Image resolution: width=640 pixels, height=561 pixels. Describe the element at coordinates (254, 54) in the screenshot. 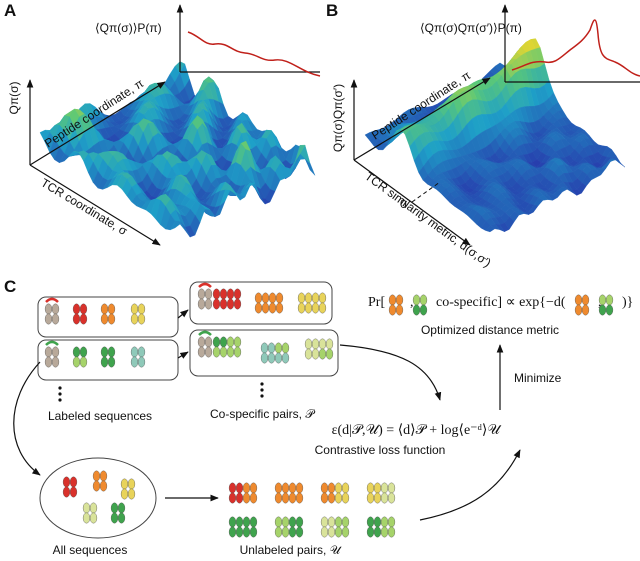

I see `inset-curve` at that location.